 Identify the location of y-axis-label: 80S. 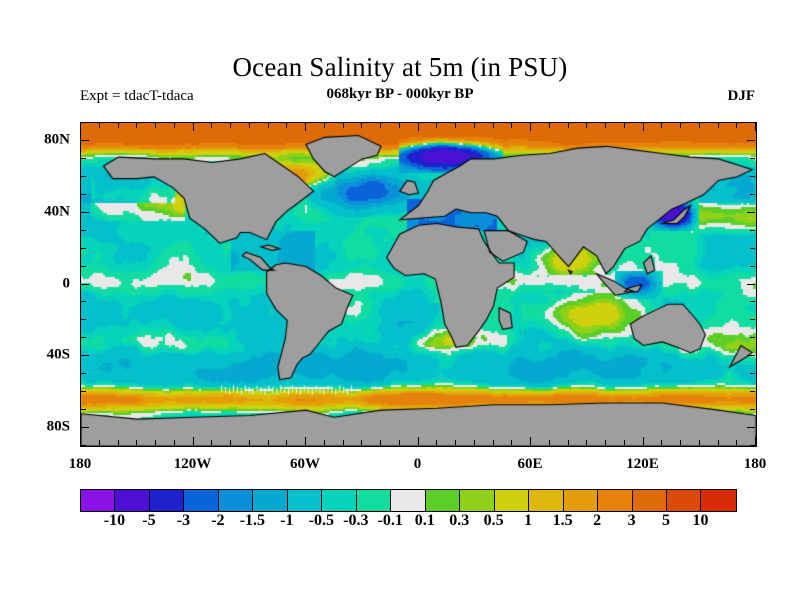
(58, 426).